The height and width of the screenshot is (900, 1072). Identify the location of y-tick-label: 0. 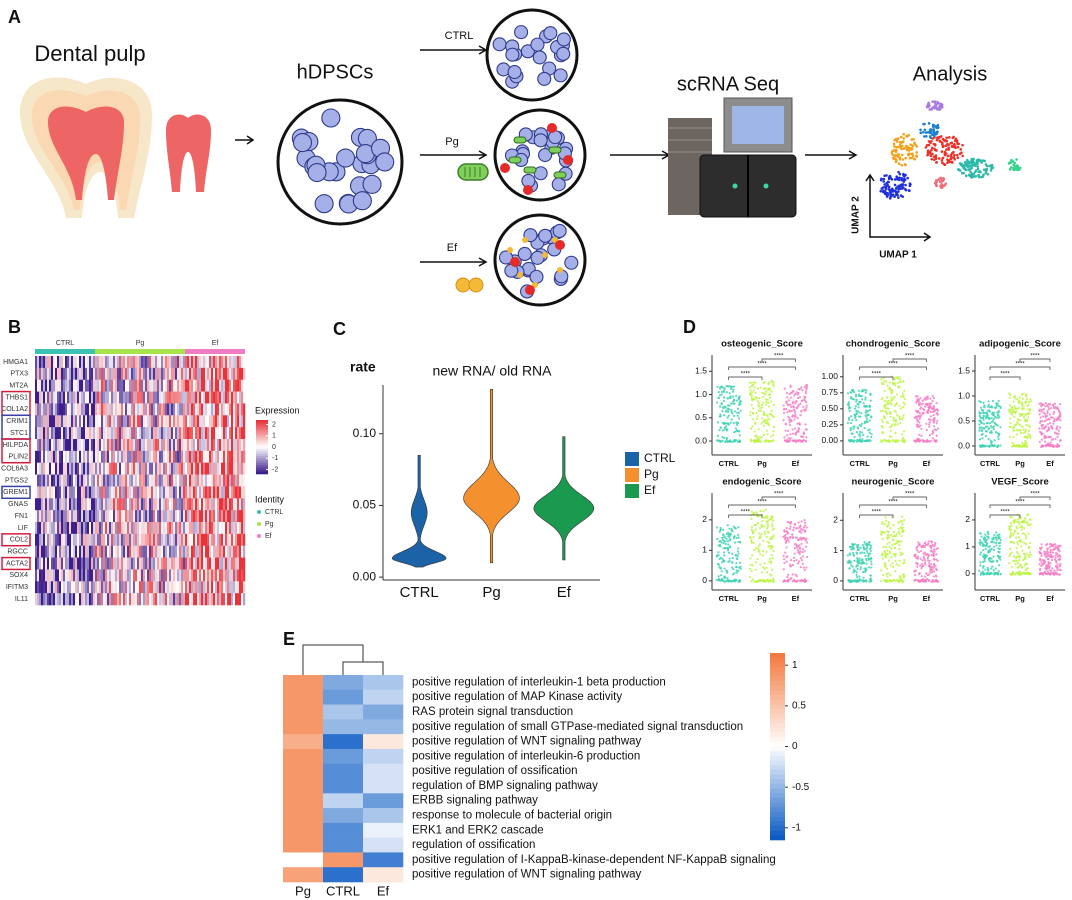
(704, 580).